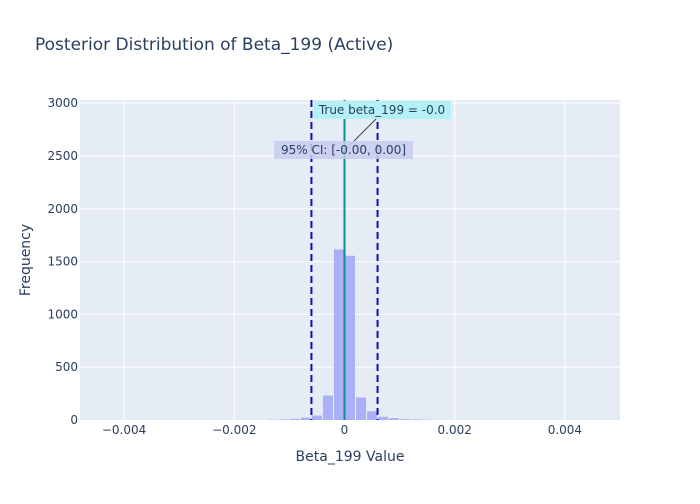 The width and height of the screenshot is (700, 504). What do you see at coordinates (345, 430) in the screenshot?
I see `x-tick-label: 0` at bounding box center [345, 430].